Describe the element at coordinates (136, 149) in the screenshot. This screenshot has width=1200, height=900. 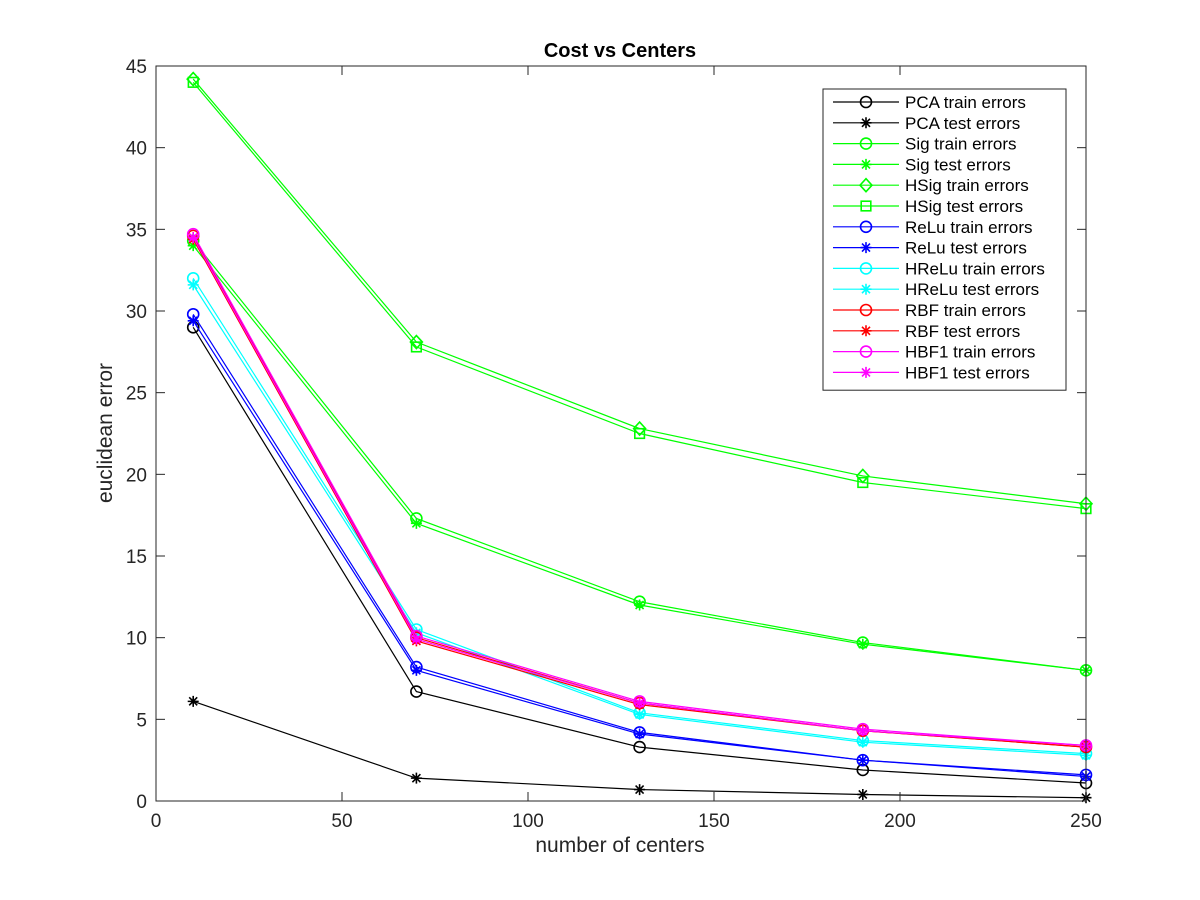
I see `y-tick-label: 40` at that location.